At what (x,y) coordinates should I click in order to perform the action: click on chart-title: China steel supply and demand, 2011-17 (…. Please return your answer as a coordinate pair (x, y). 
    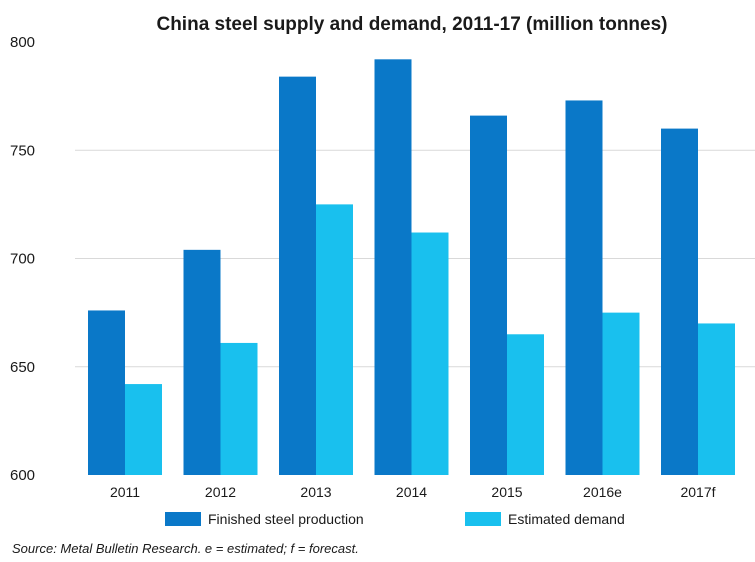
    Looking at the image, I should click on (411, 24).